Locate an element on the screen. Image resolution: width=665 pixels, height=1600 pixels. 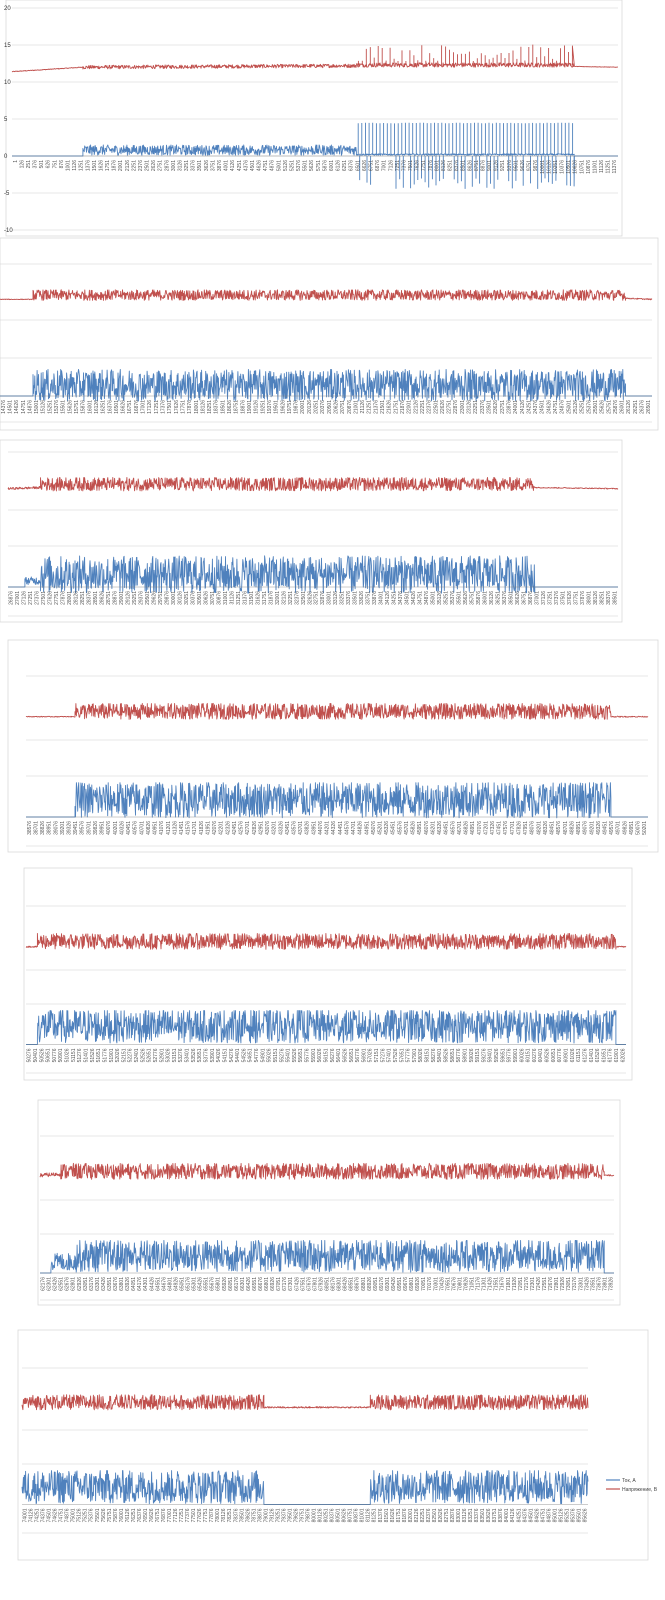
x-tick-label: 66301 is located at coordinates (243, 1284).